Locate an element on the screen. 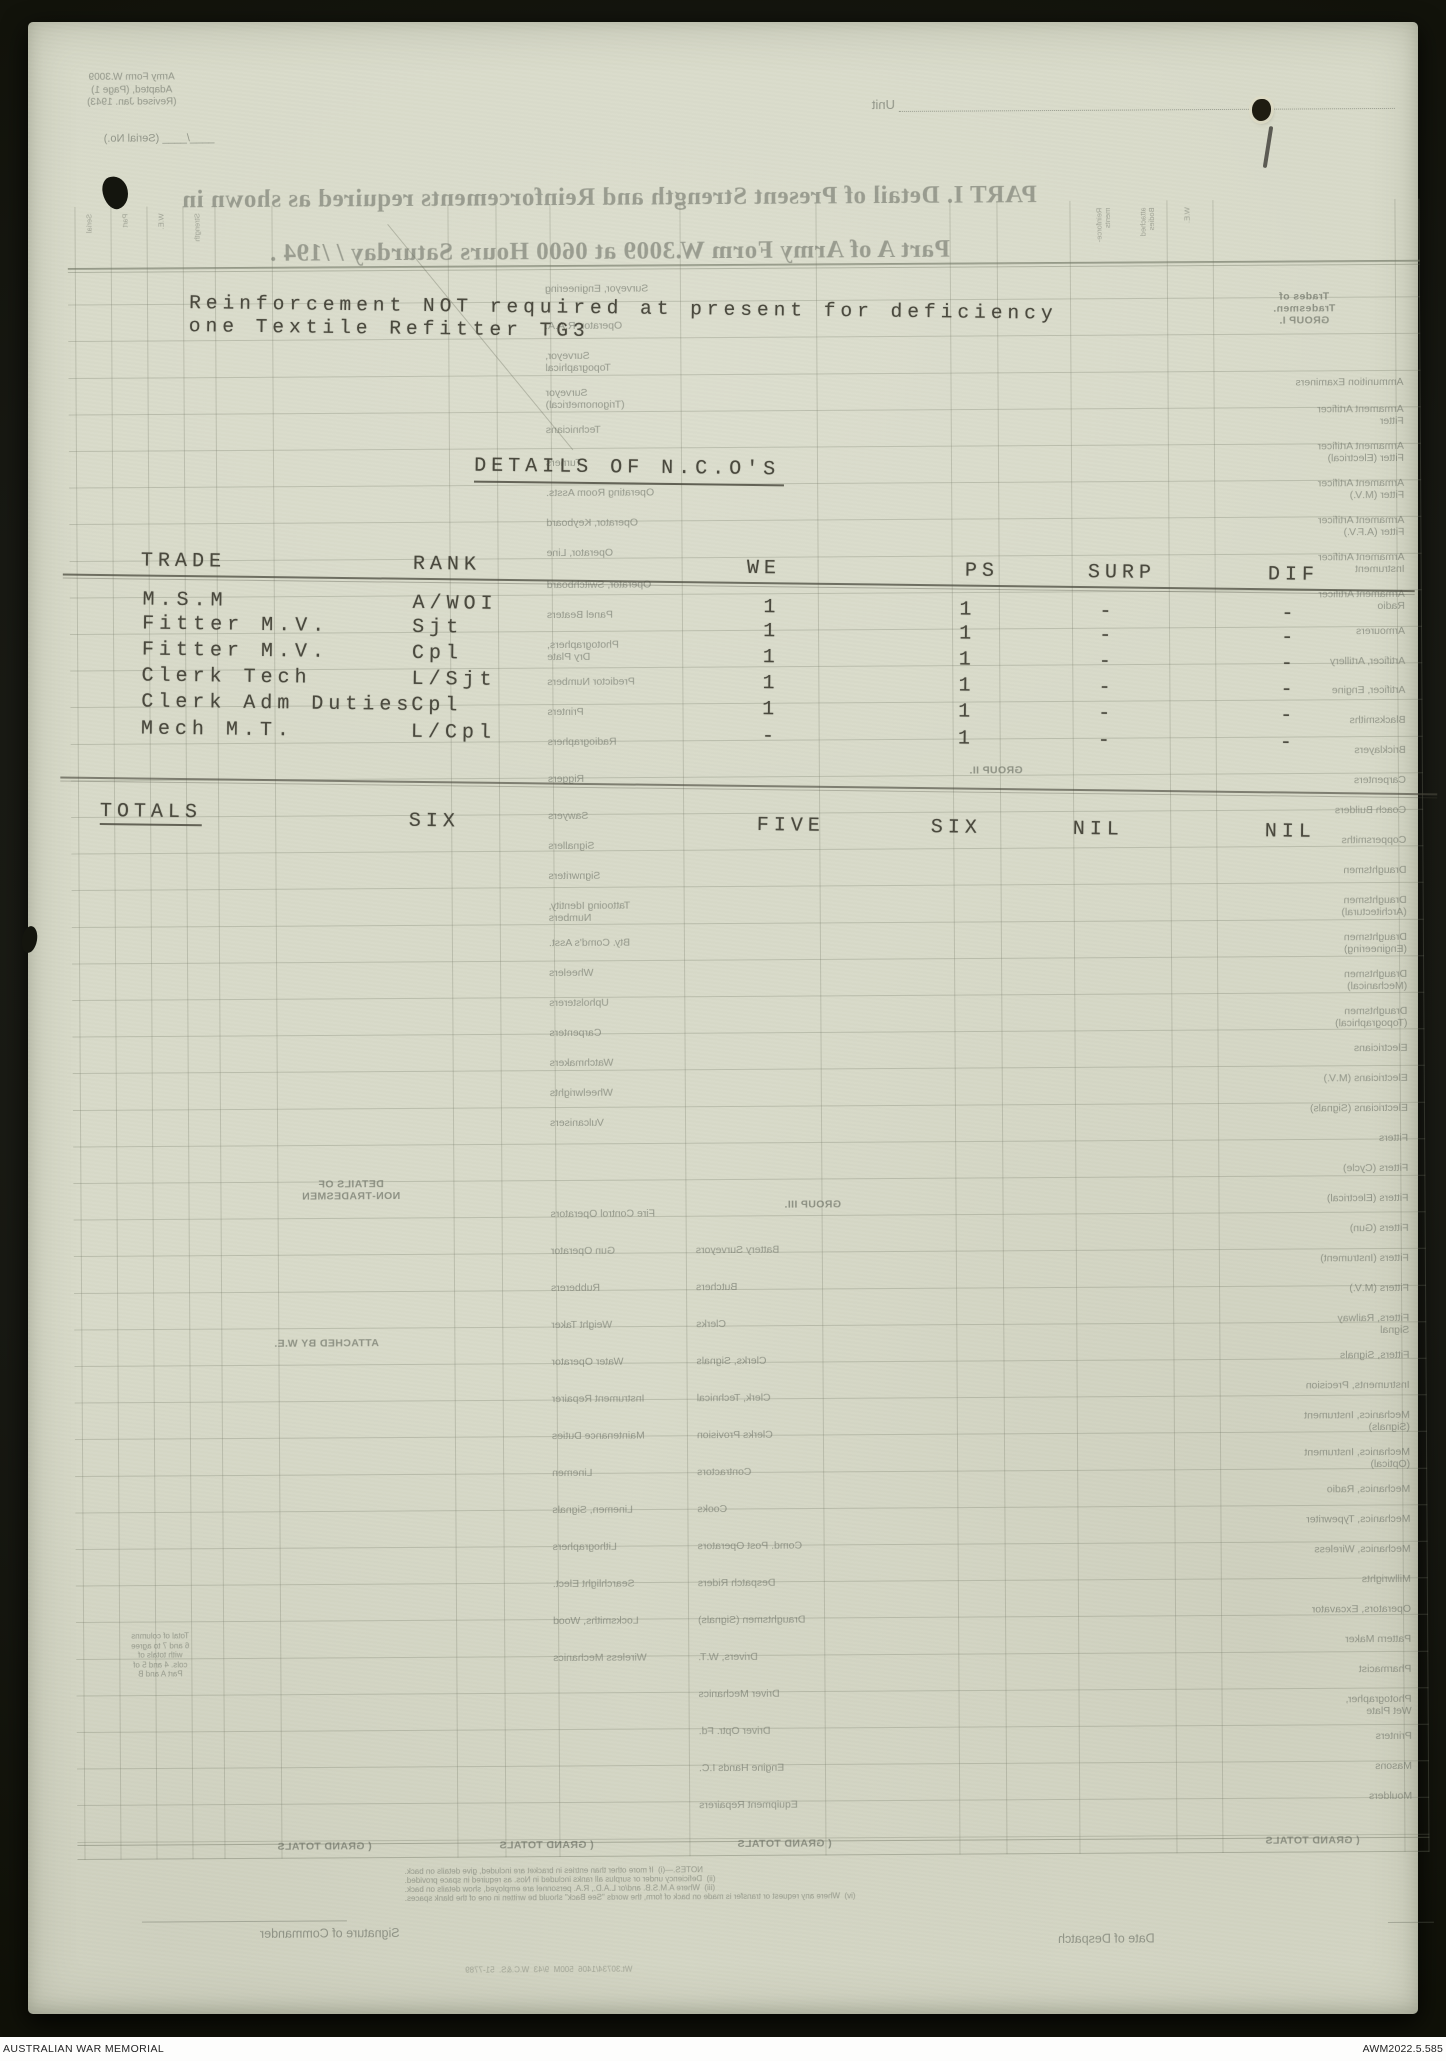  column-header-rank: RANK is located at coordinates (447, 564).